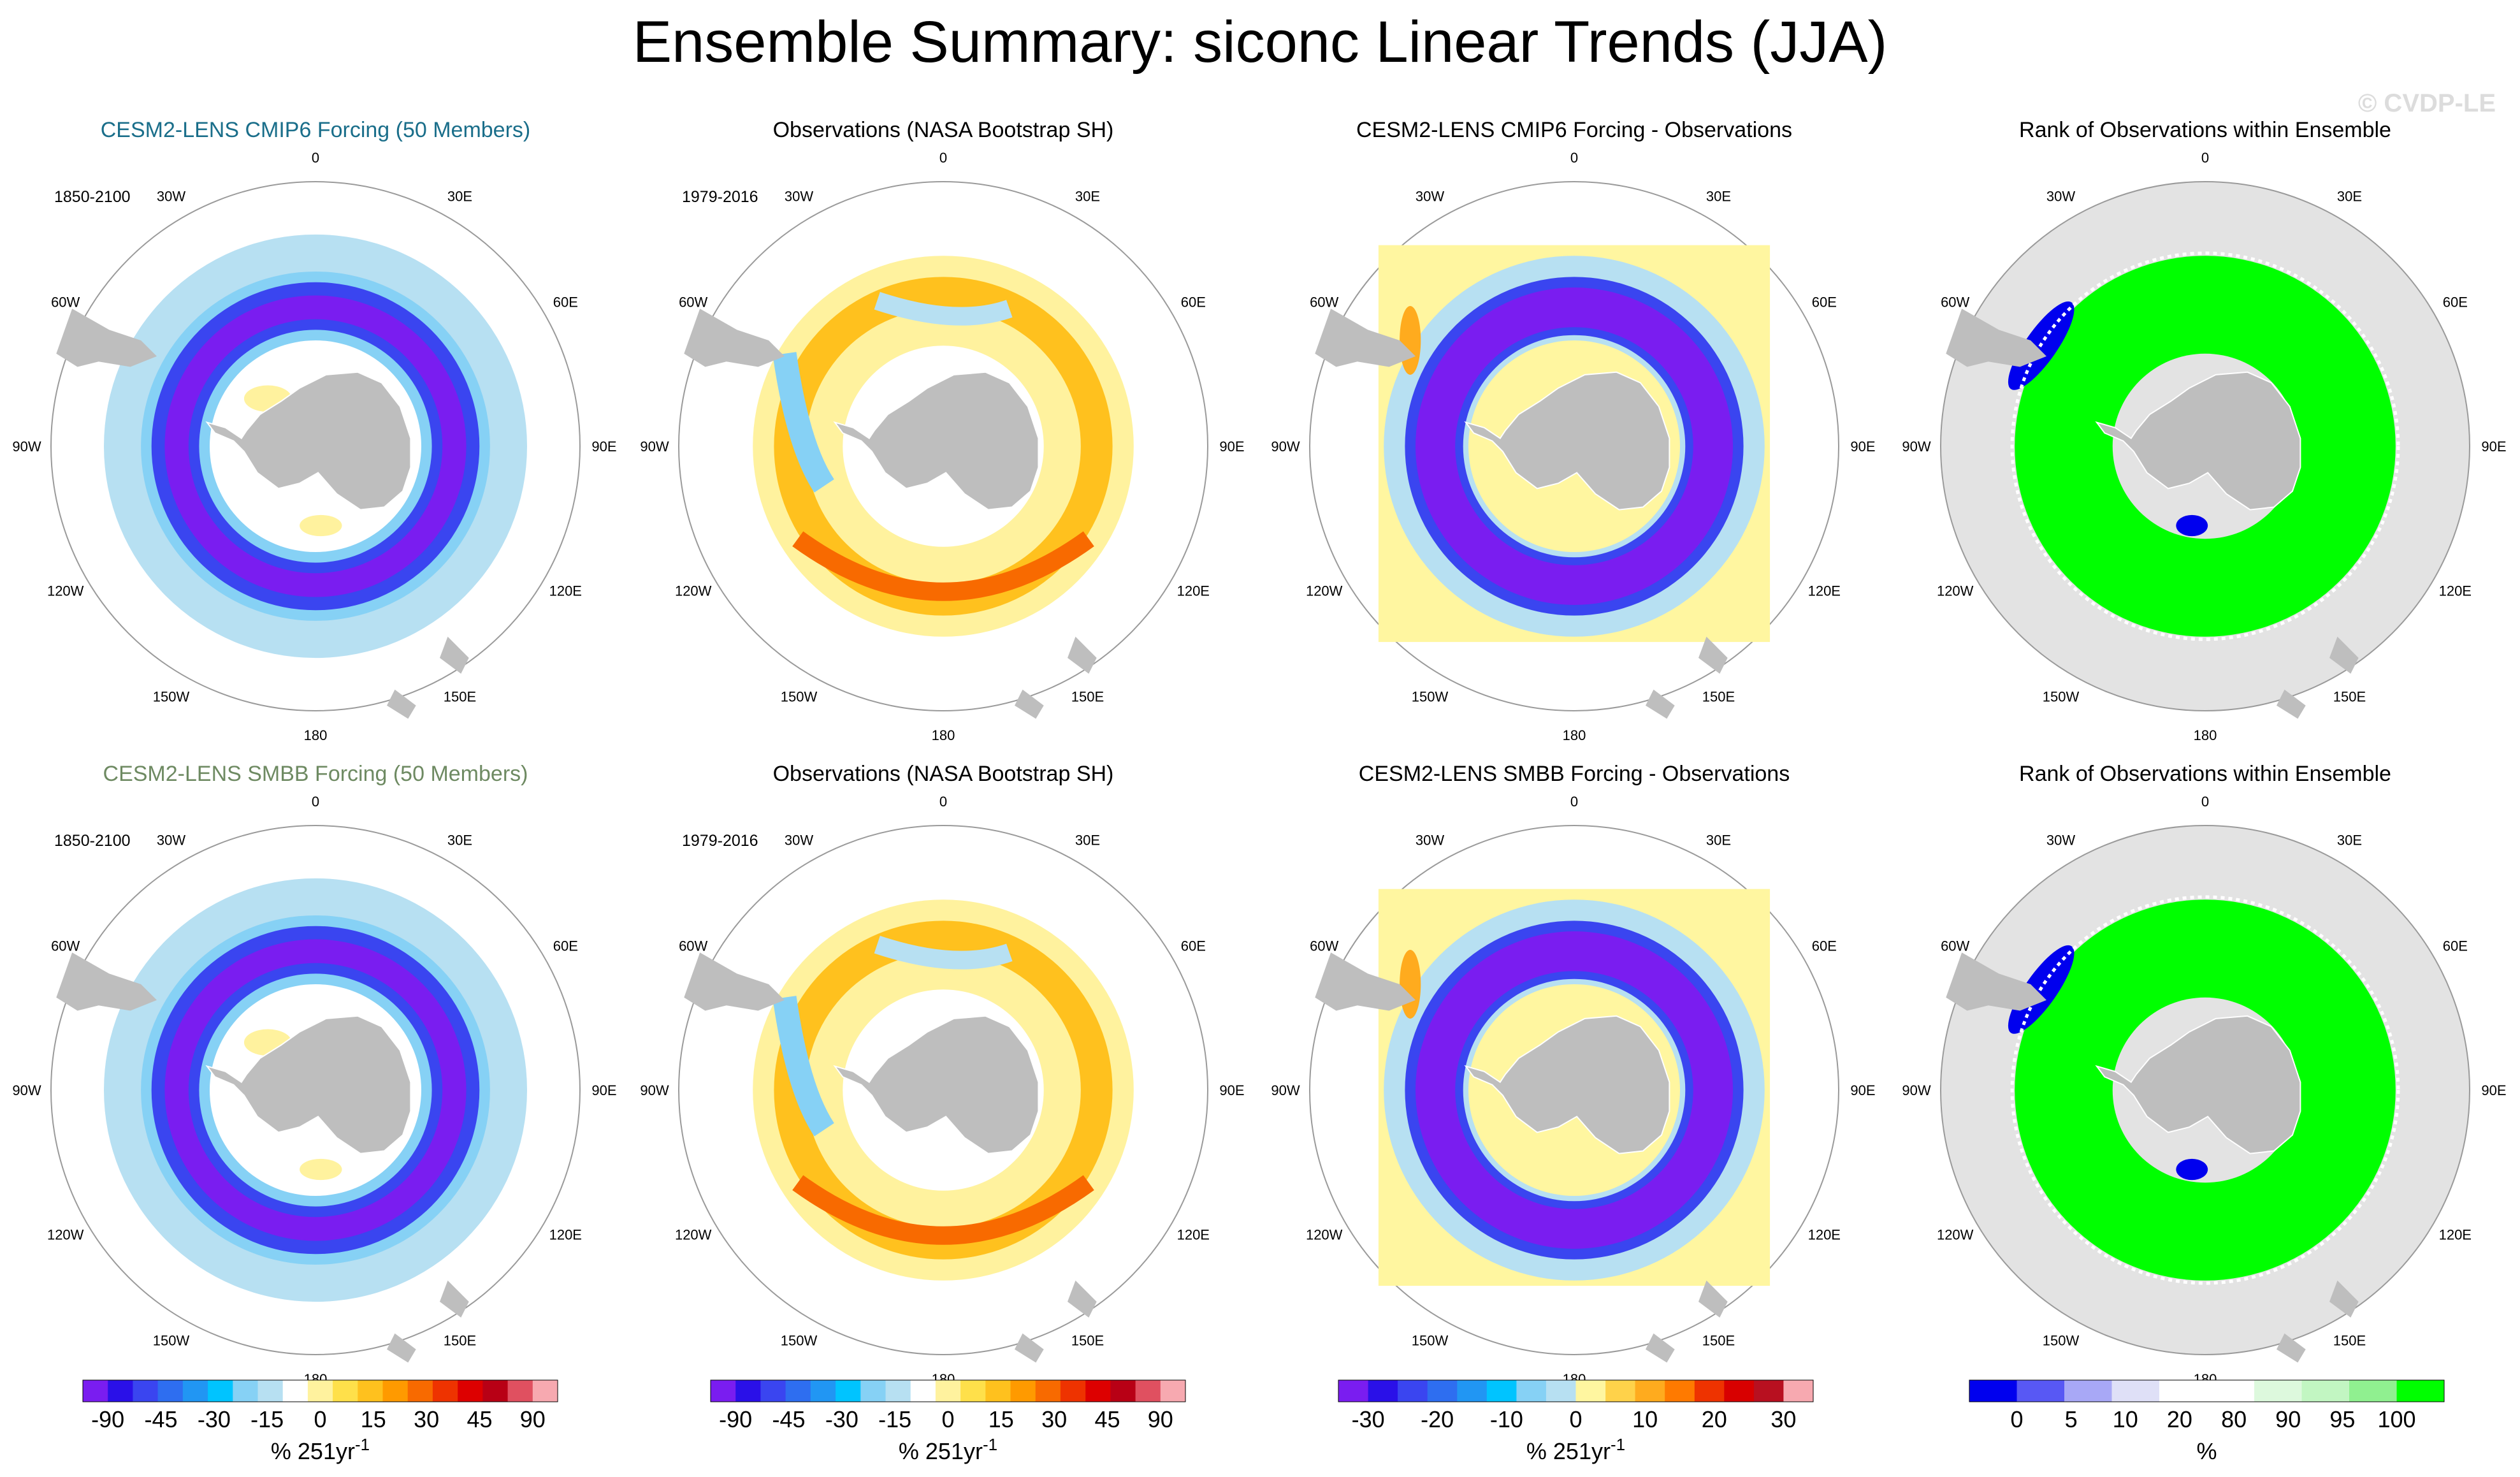 Image resolution: width=2520 pixels, height=1477 pixels. Describe the element at coordinates (735, 1419) in the screenshot. I see `colorbar-tick: -90` at that location.